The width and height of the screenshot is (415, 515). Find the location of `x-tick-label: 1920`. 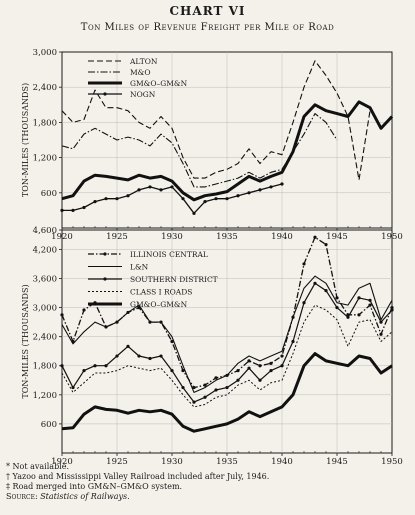

x-tick-label: 1920 is located at coordinates (62, 462).